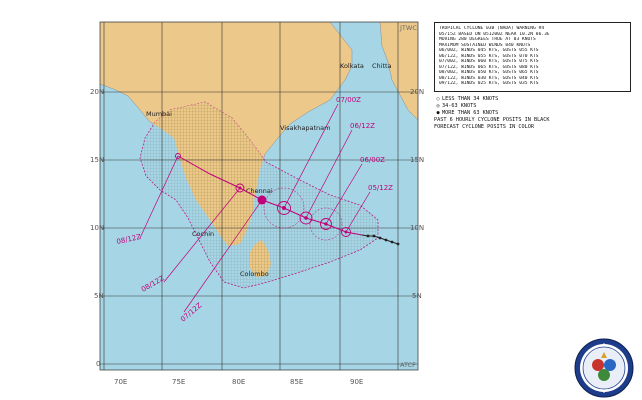 The width and height of the screenshot is (642, 400). I want to click on lon-label: 80E, so click(238, 382).